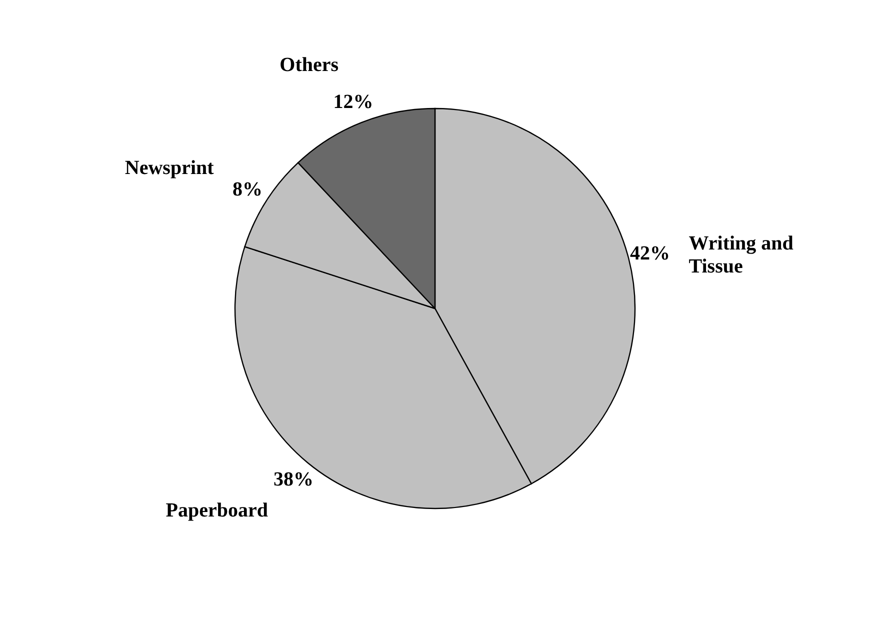 The image size is (870, 617). I want to click on data-label: 38%, so click(293, 479).